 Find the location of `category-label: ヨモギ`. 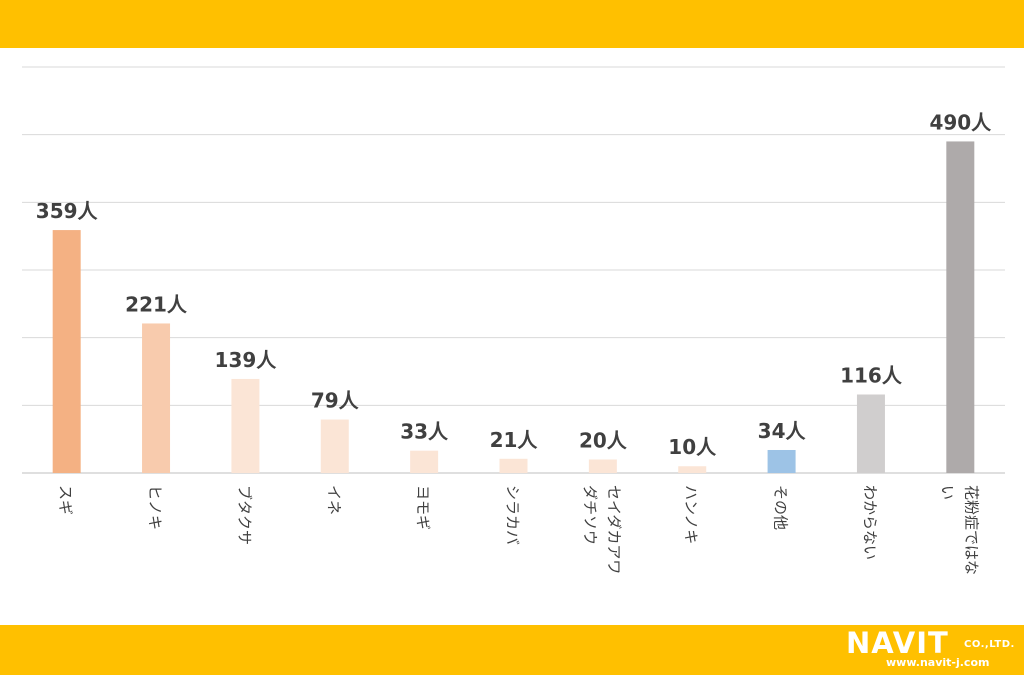

category-label: ヨモギ is located at coordinates (423, 507).